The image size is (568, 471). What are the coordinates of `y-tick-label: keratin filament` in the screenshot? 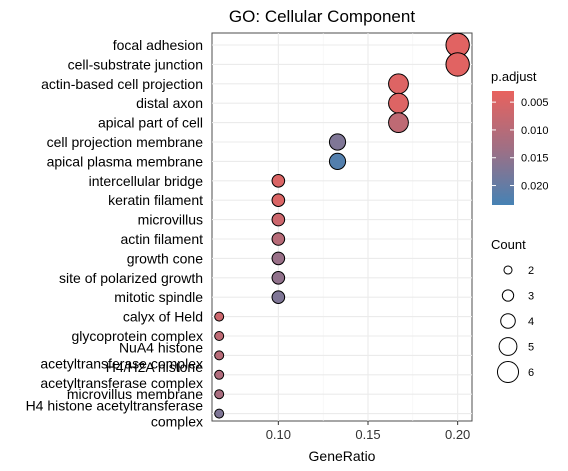 It's located at (155, 200).